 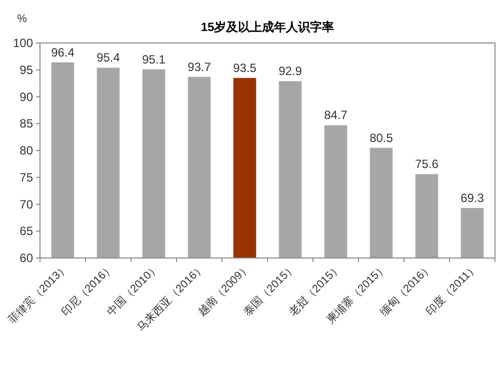 What do you see at coordinates (245, 67) in the screenshot?
I see `data-label: 93.5` at bounding box center [245, 67].